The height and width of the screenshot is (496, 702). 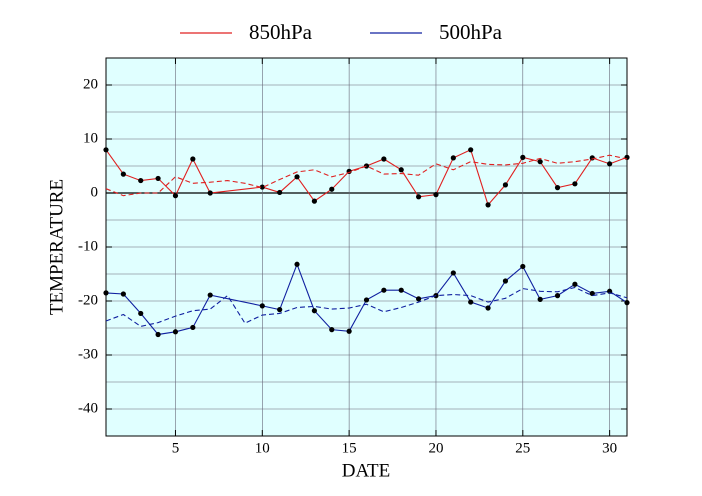 I want to click on y-tick-label: 10, so click(x=90, y=138).